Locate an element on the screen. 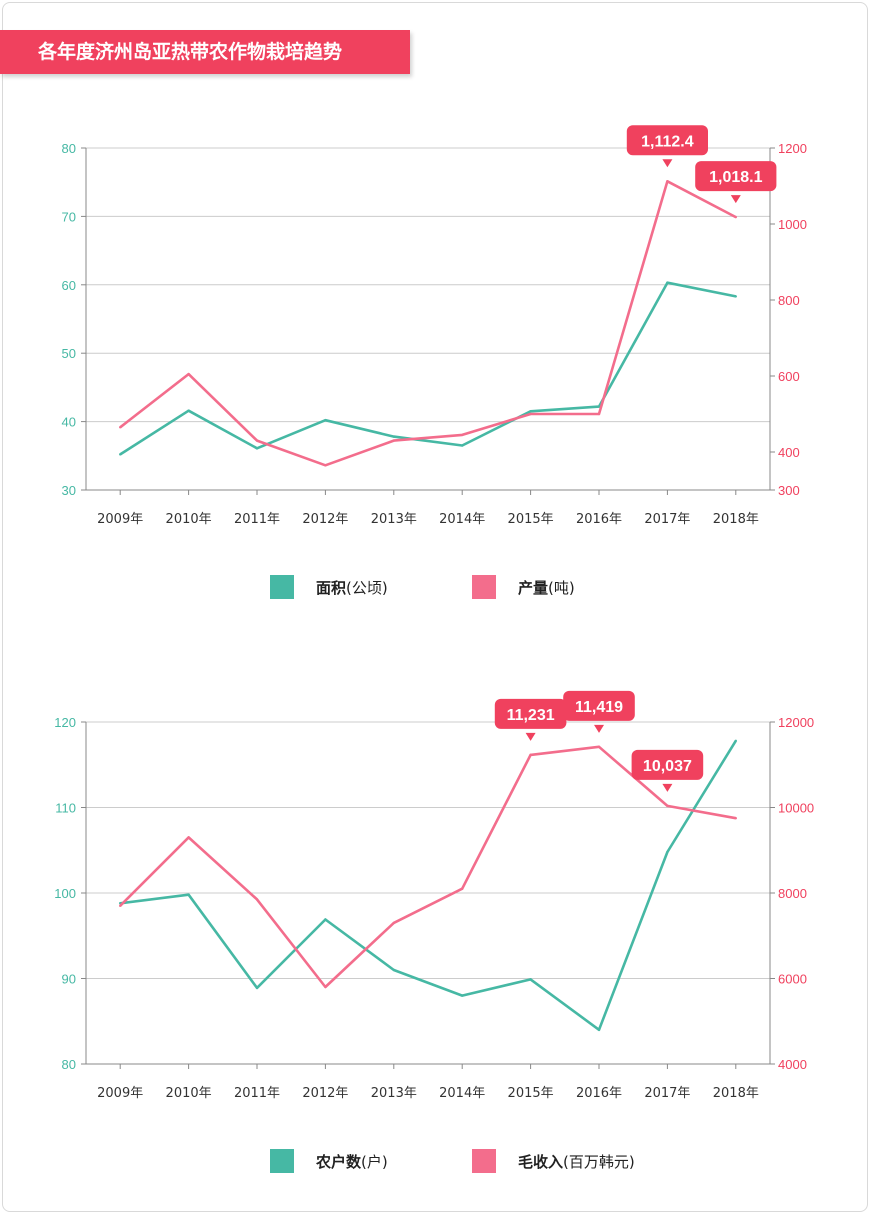 The height and width of the screenshot is (1214, 870). callout-label: 11,231 is located at coordinates (531, 715).